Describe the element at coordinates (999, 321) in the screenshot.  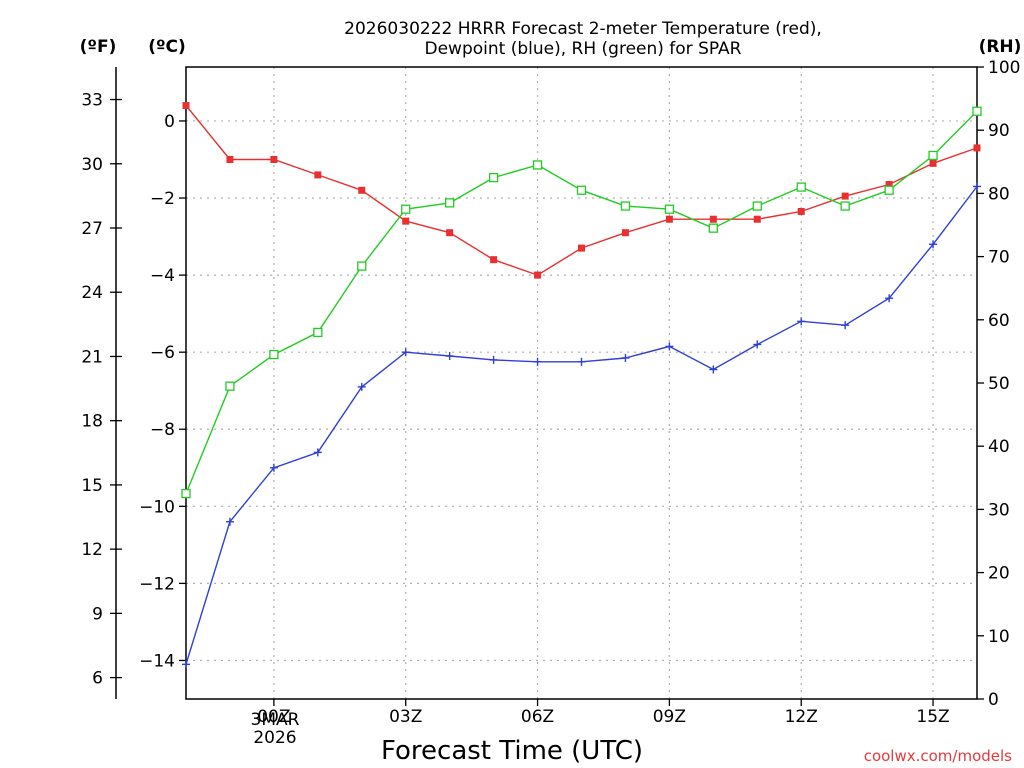
I see `rh-tick-label: 60` at that location.